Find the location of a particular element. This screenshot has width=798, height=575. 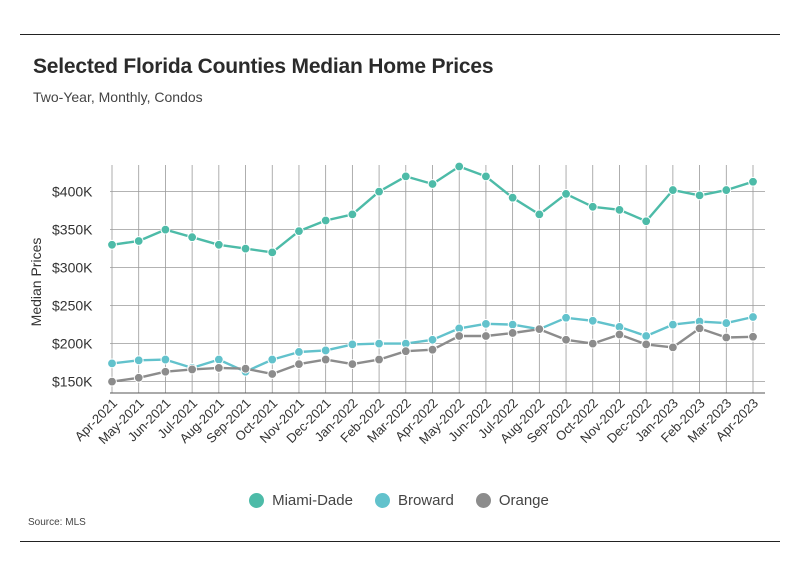

legend-item-broward: Broward is located at coordinates (414, 500).